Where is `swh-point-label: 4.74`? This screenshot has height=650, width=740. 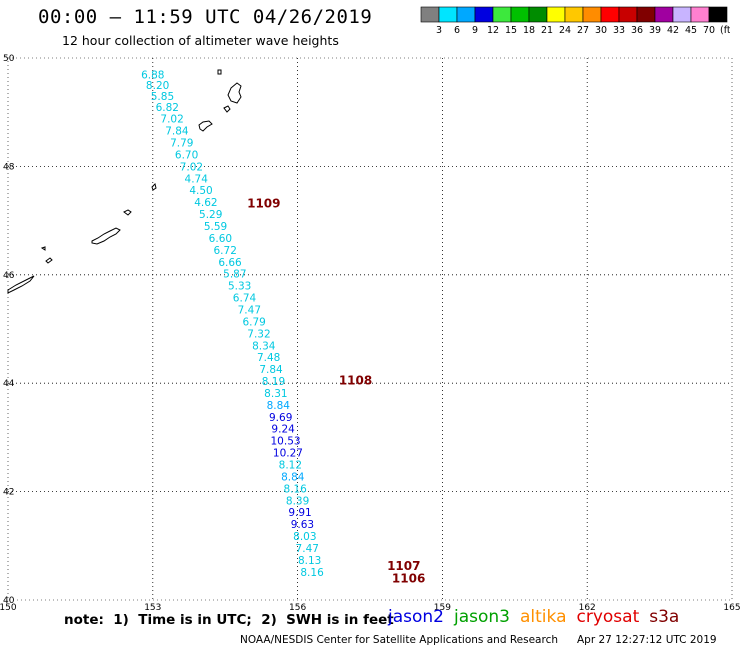 swh-point-label: 4.74 is located at coordinates (197, 179).